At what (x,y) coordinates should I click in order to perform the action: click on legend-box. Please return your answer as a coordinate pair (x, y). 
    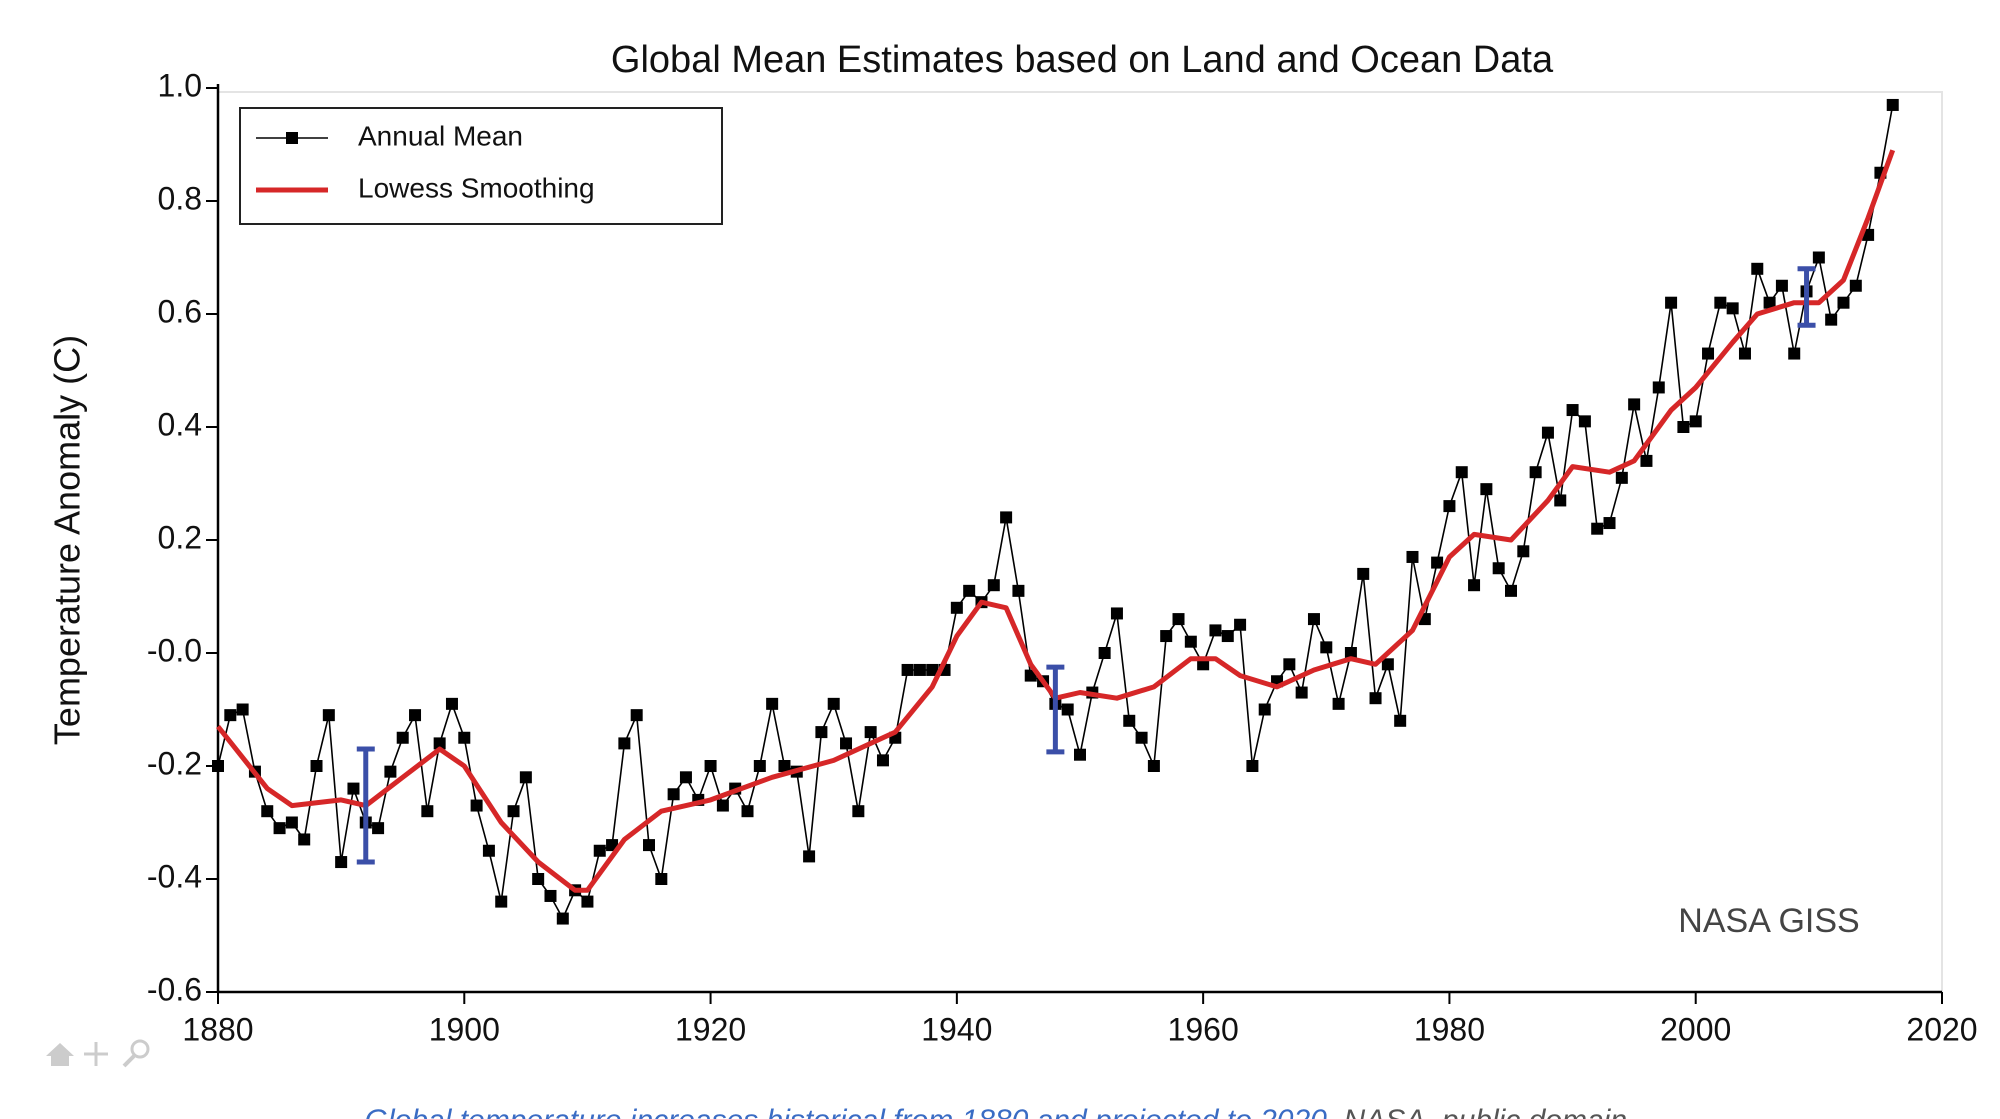
    Looking at the image, I should click on (481, 166).